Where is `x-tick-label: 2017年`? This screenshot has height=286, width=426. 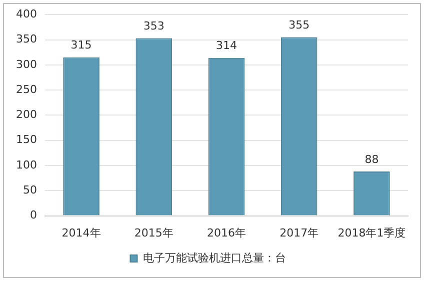
x-tick-label: 2017年 is located at coordinates (299, 233).